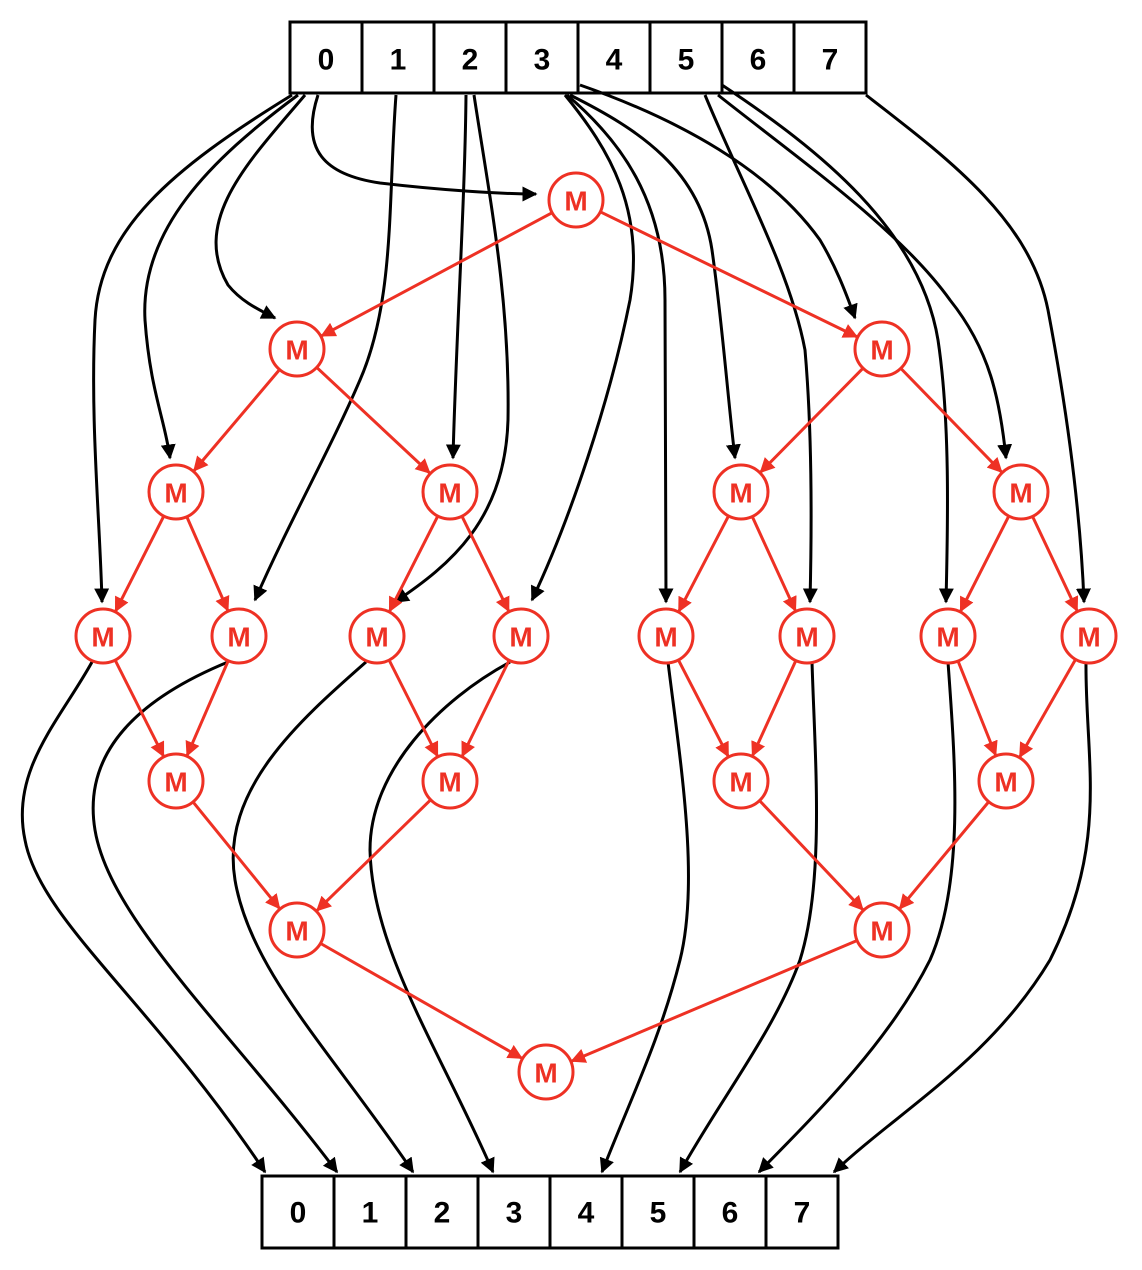 The height and width of the screenshot is (1270, 1142). What do you see at coordinates (951, 420) in the screenshot?
I see `merge-edge-n2-to-n6` at bounding box center [951, 420].